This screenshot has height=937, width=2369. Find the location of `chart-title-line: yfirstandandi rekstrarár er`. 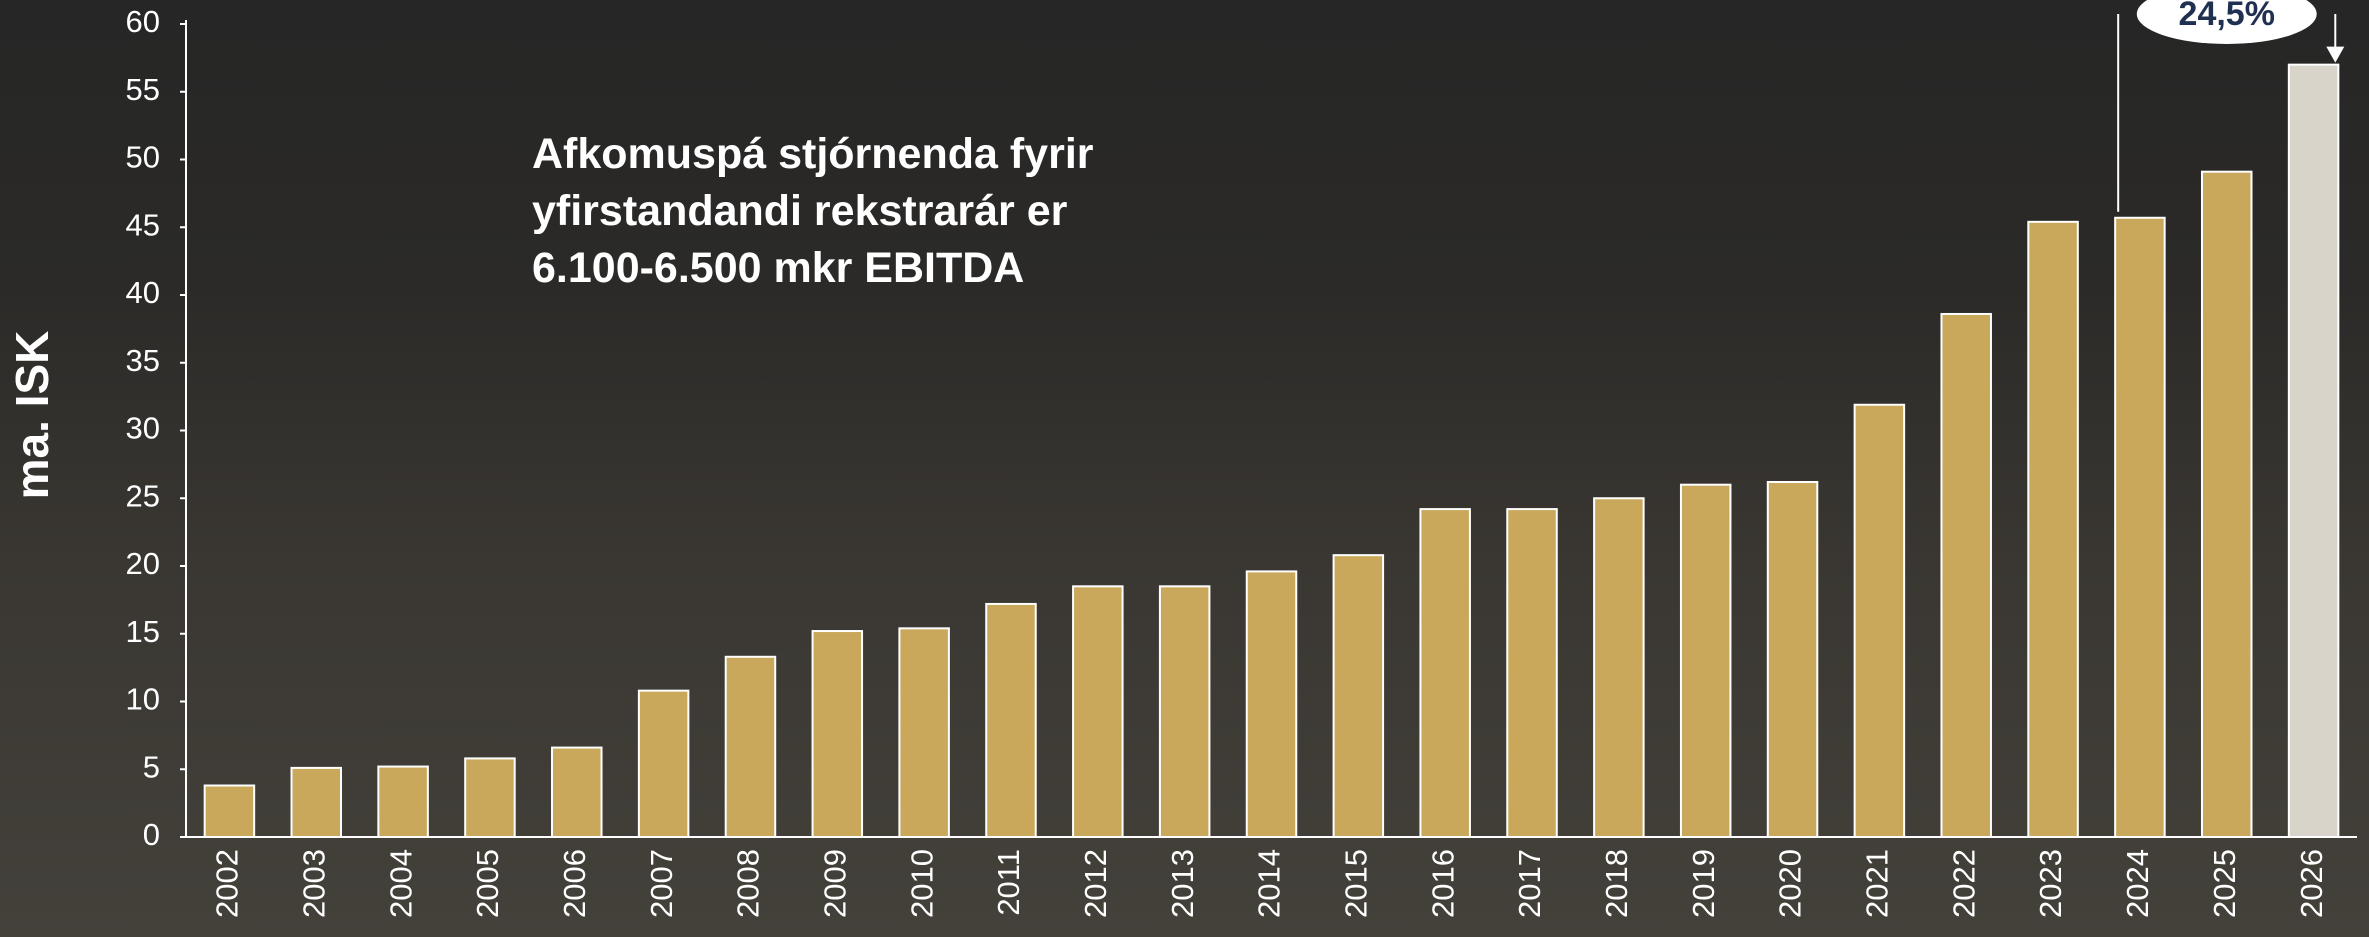

chart-title-line: yfirstandandi rekstrarár er is located at coordinates (800, 211).